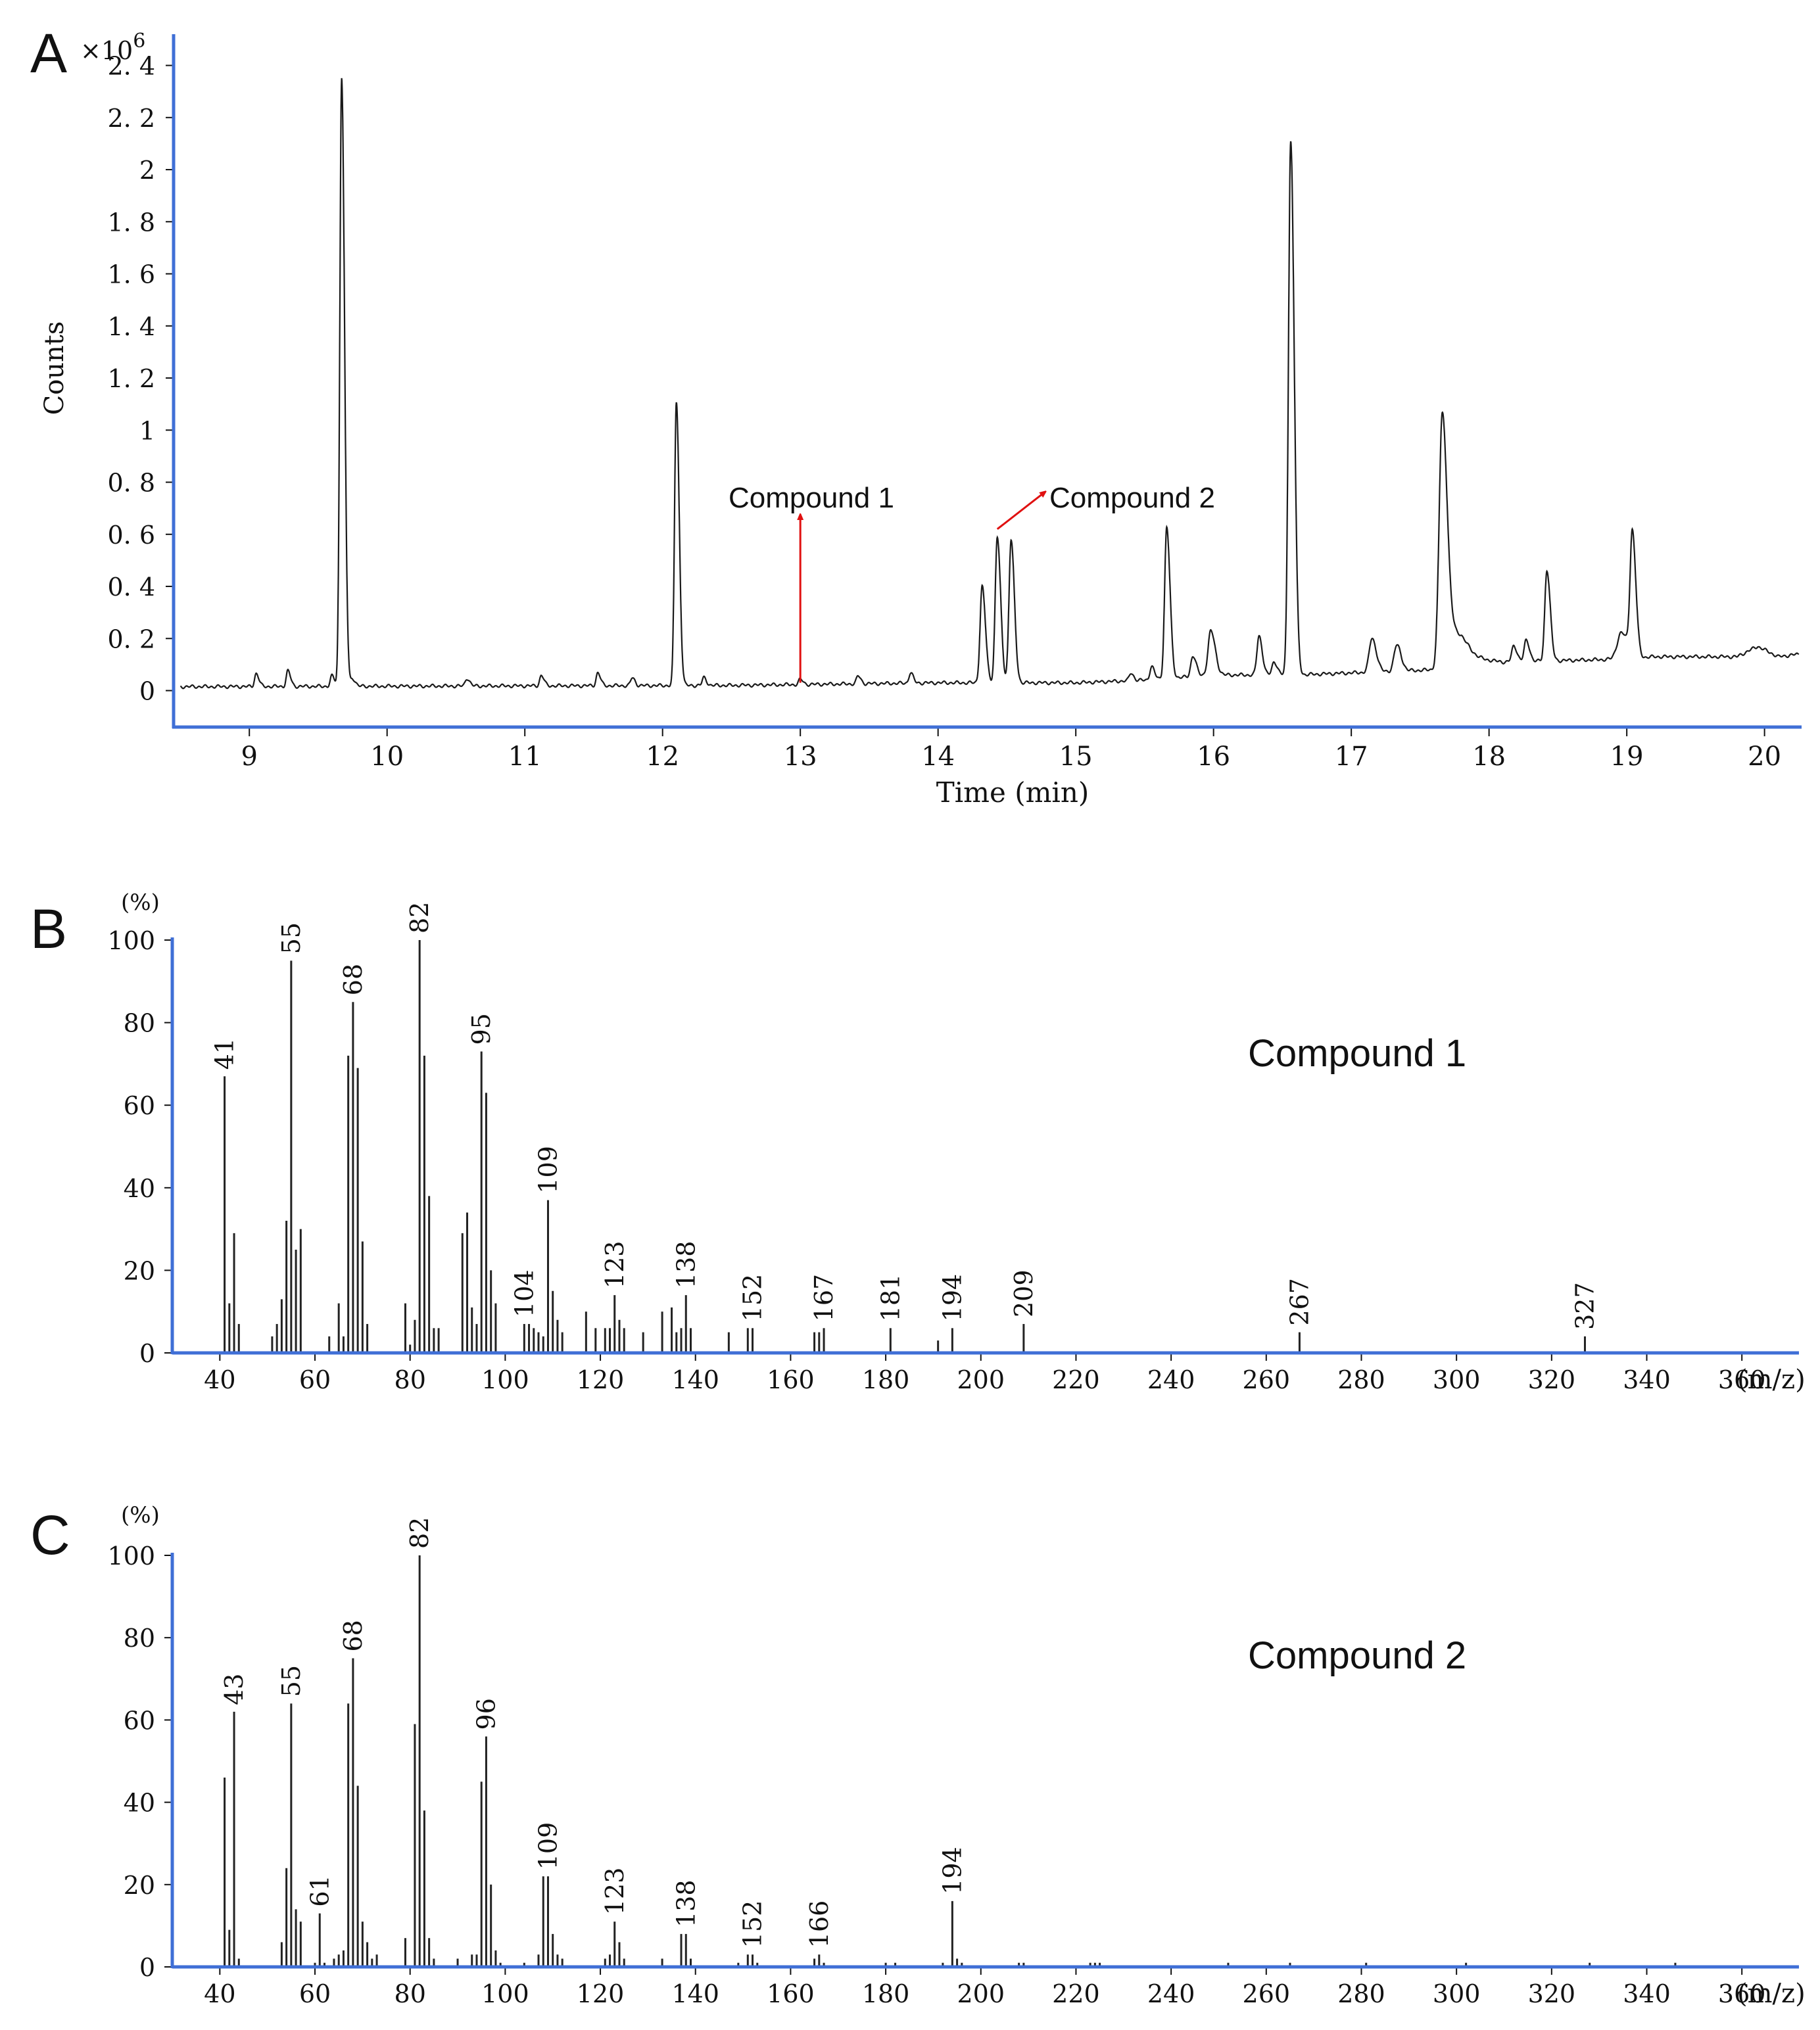 The image size is (1820, 2030). What do you see at coordinates (685, 1903) in the screenshot?
I see `peak-label-c: 138` at bounding box center [685, 1903].